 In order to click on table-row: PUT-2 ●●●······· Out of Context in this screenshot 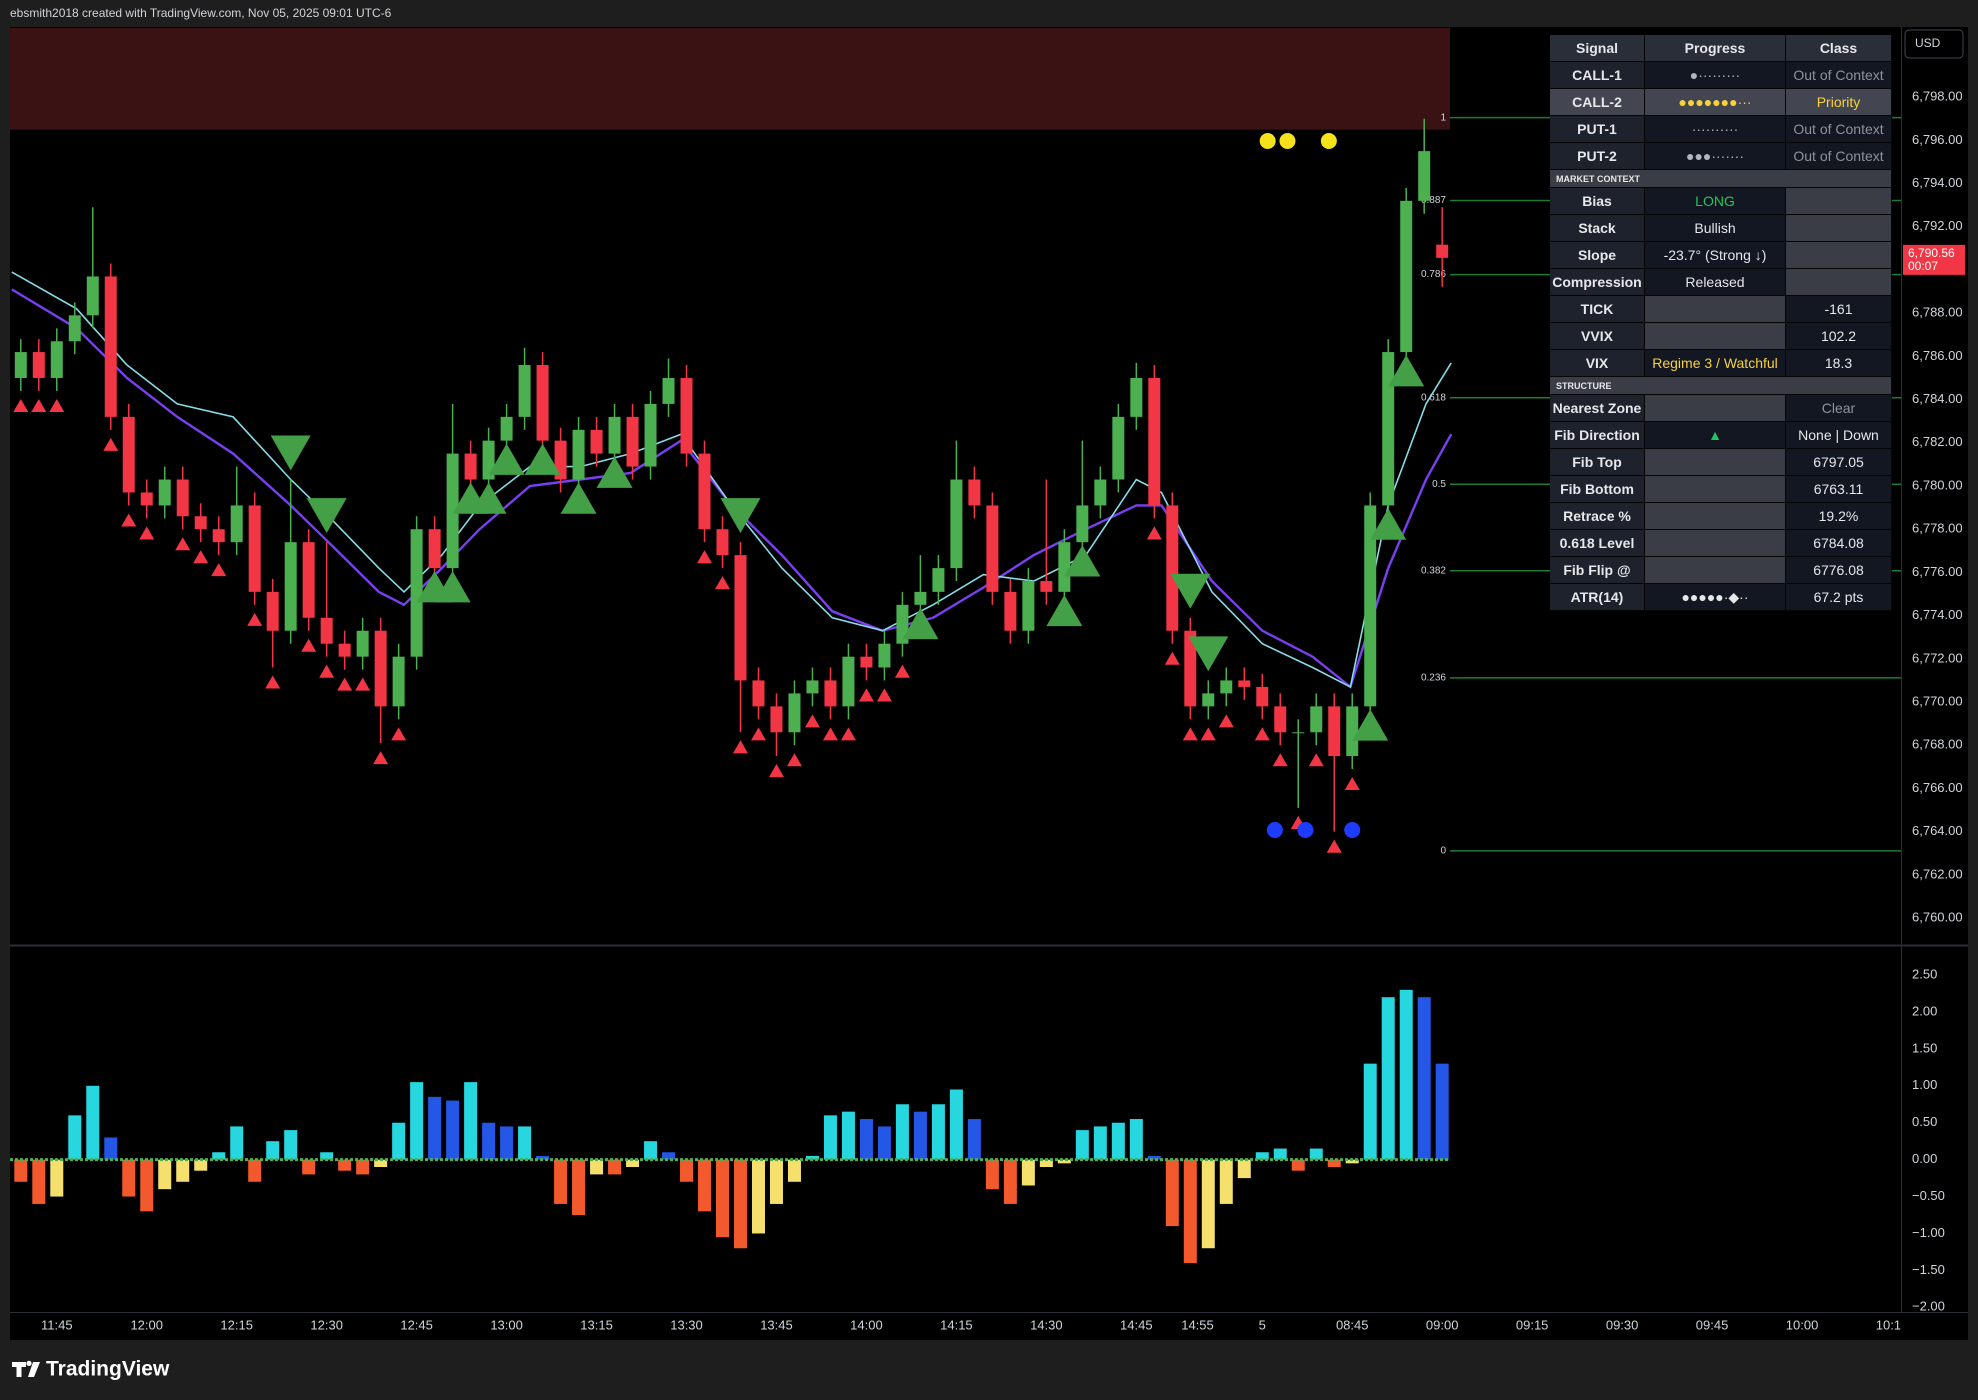, I will do `click(1721, 156)`.